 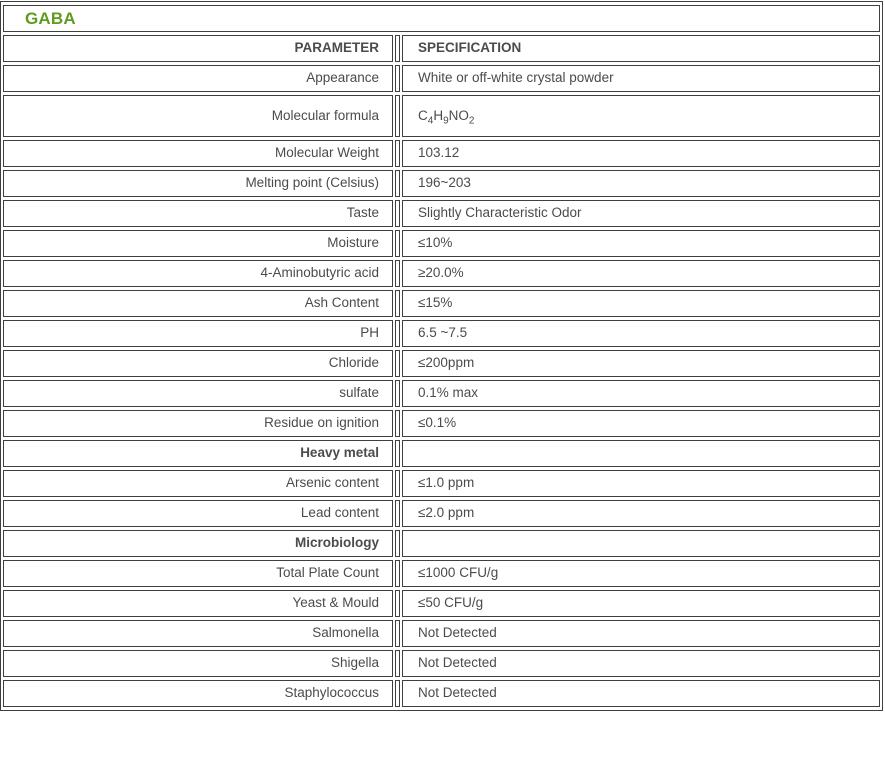 I want to click on parameter-cell: Chloride, so click(x=198, y=363).